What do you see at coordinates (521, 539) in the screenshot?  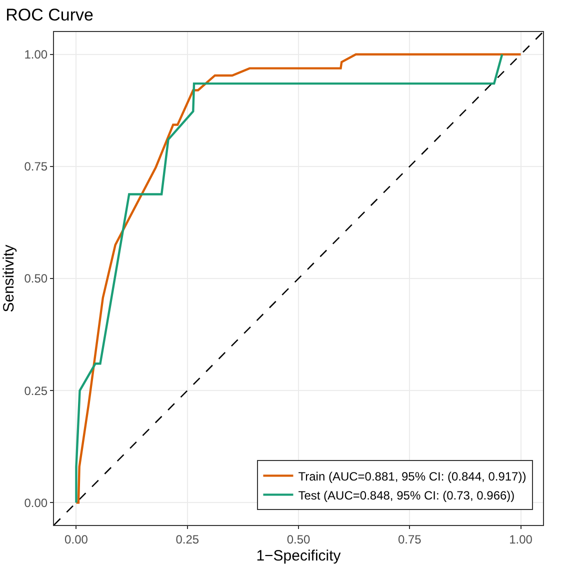 I see `x-tick-label: 1.00` at bounding box center [521, 539].